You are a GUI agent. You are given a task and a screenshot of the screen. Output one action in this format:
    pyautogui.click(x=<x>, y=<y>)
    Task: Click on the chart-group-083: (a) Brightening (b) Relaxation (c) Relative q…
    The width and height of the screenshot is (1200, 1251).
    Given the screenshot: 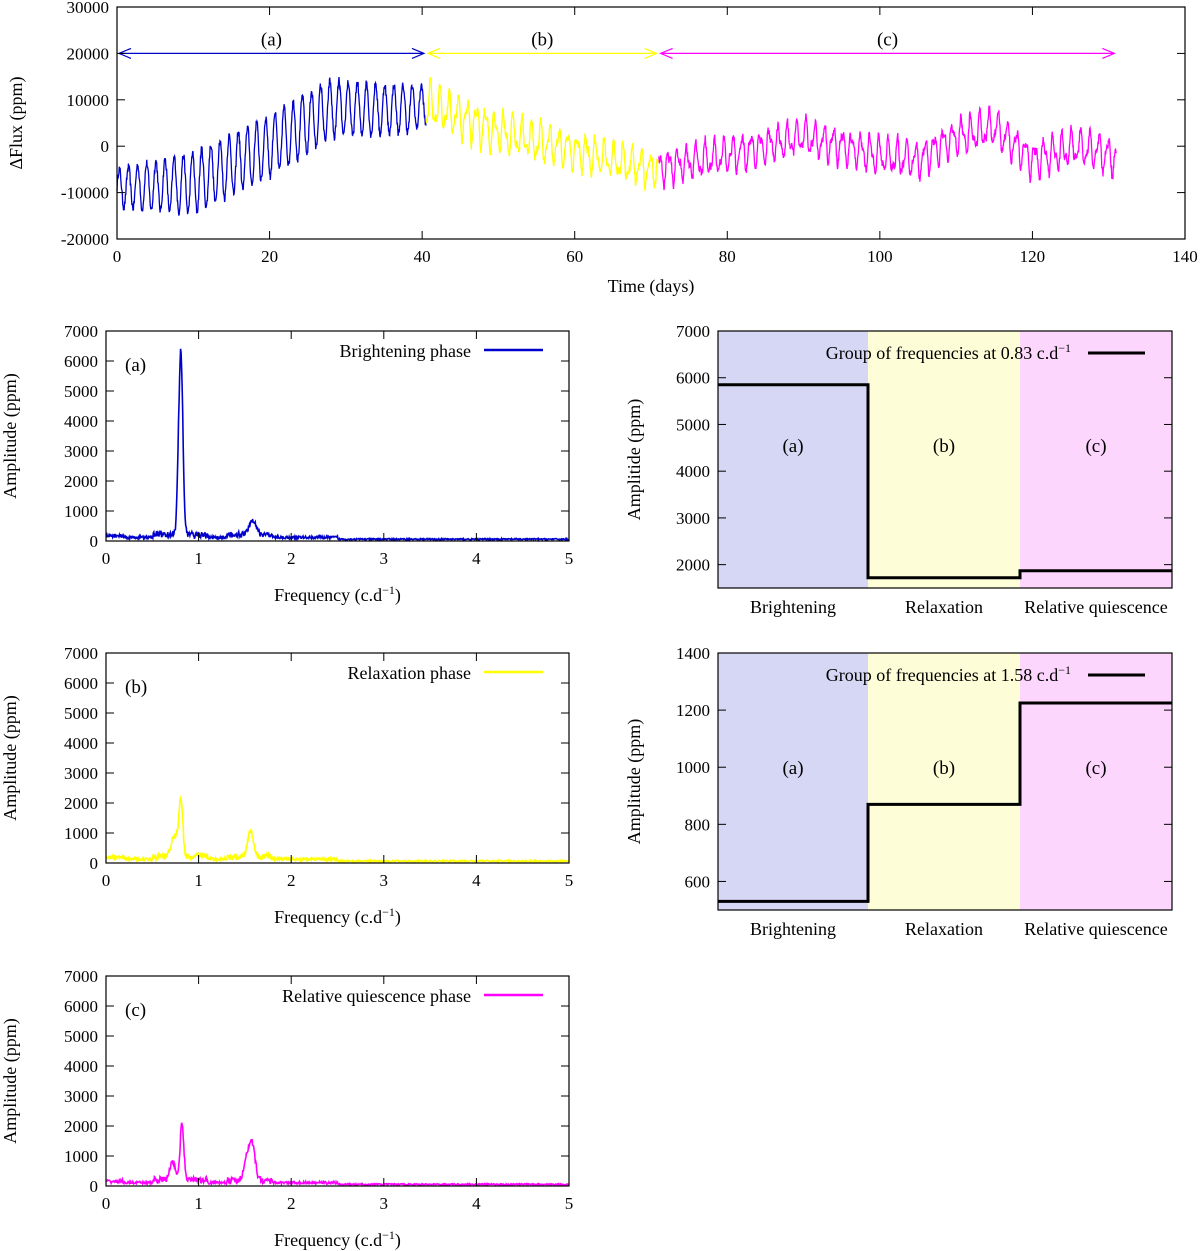 What is the action you would take?
    pyautogui.click(x=898, y=469)
    